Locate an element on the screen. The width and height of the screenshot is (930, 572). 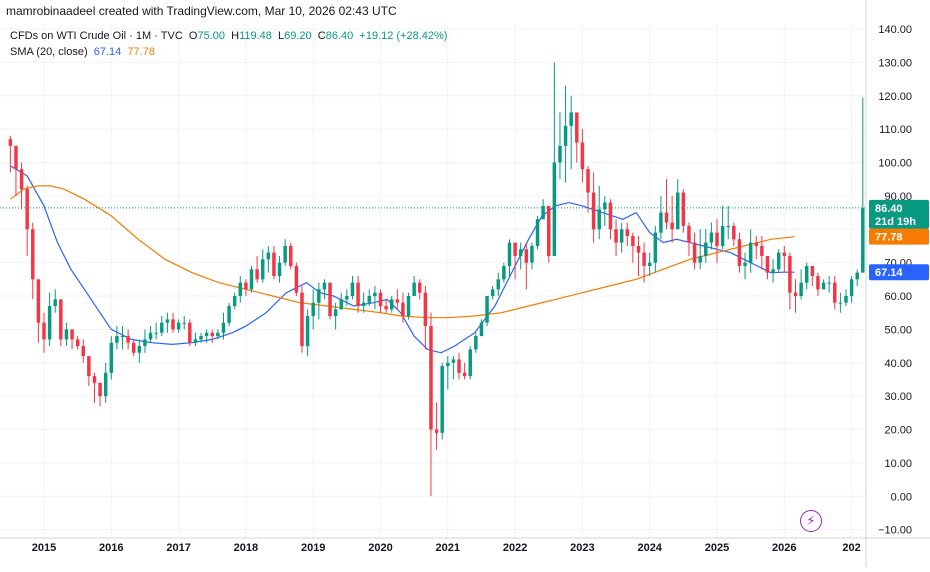
y-tick-label: 30.00 is located at coordinates (898, 397).